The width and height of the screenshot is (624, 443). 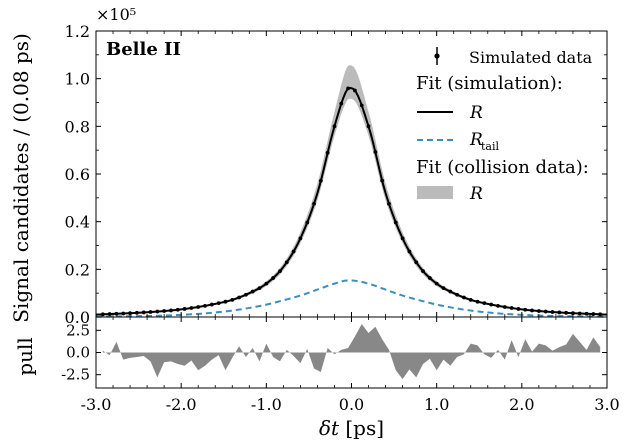 I want to click on pull-fill, so click(x=351, y=352).